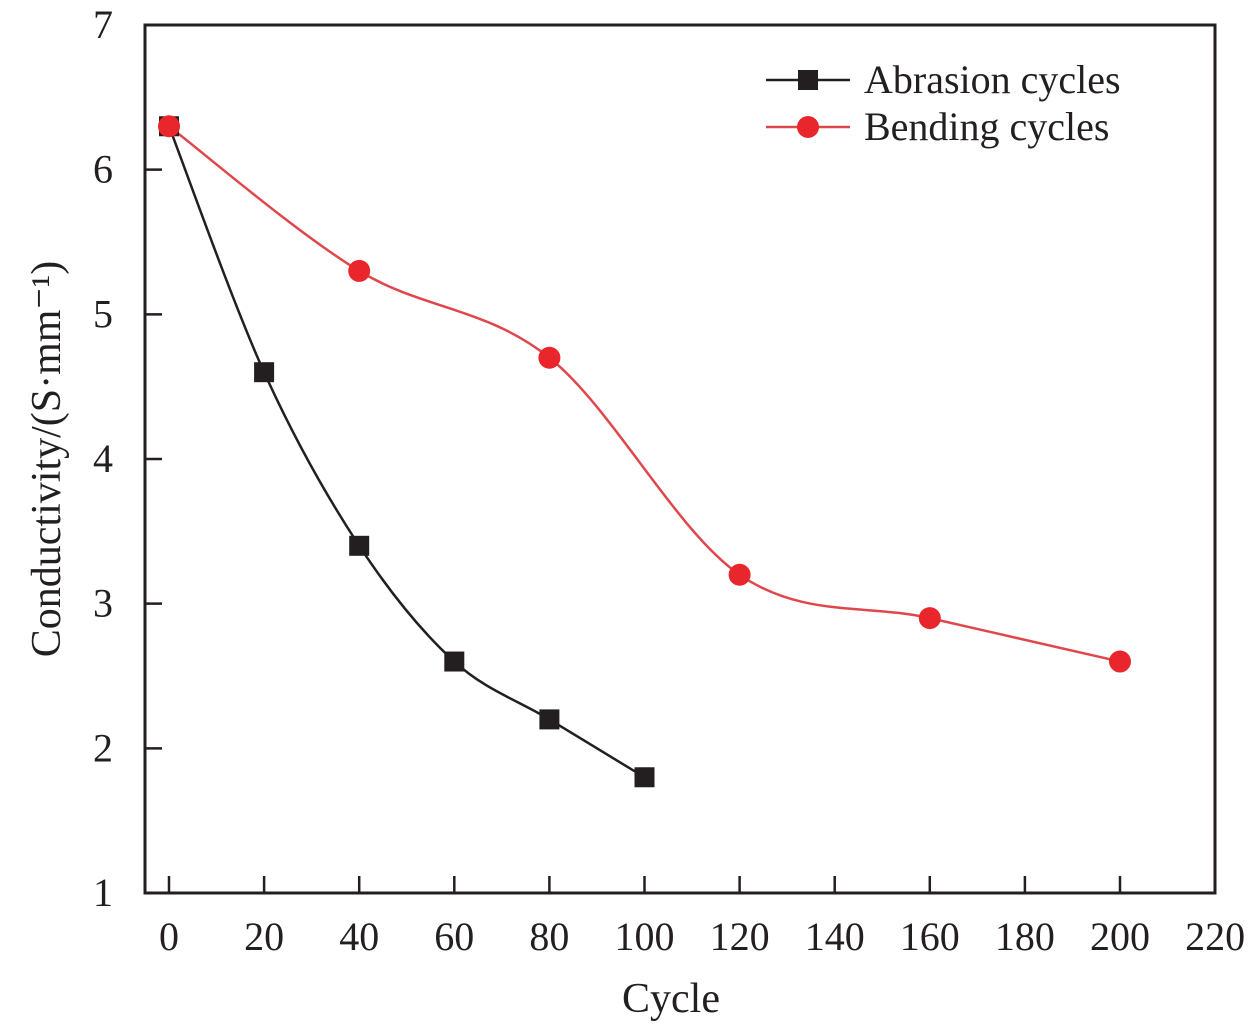  Describe the element at coordinates (671, 999) in the screenshot. I see `x-axis-title: Cycle` at that location.